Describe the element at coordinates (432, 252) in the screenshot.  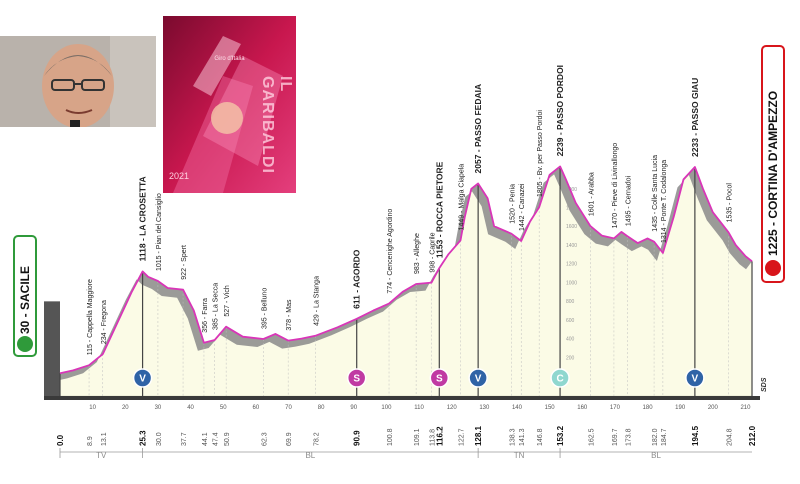
I see `climb-label-14: 998 - Caprile` at that location.